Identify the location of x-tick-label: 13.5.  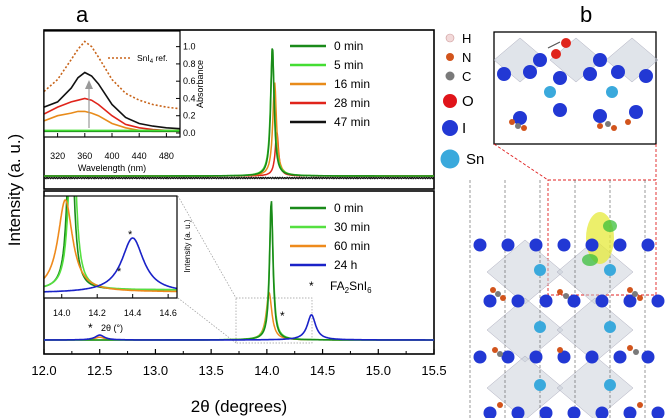
(210, 370).